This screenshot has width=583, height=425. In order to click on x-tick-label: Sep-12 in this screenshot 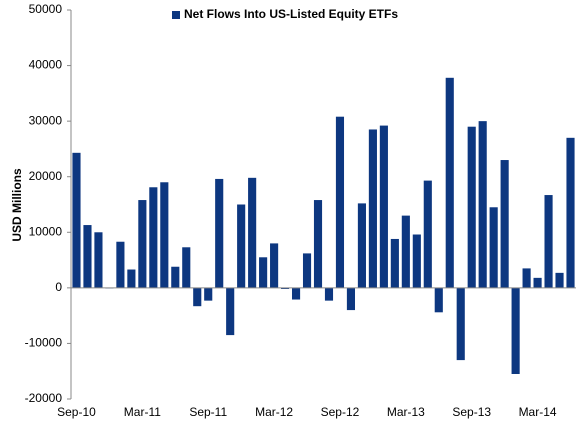, I will do `click(340, 412)`.